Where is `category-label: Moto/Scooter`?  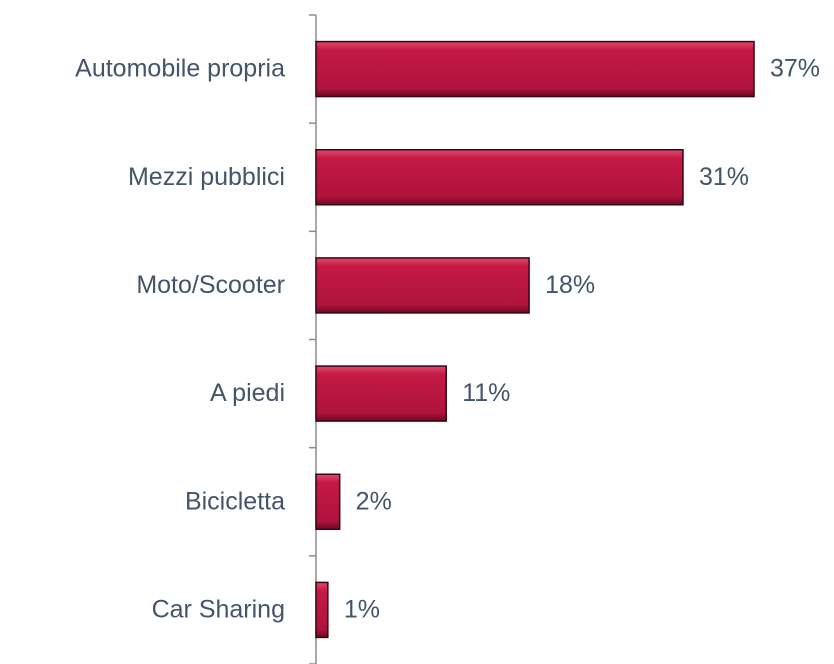 category-label: Moto/Scooter is located at coordinates (210, 285).